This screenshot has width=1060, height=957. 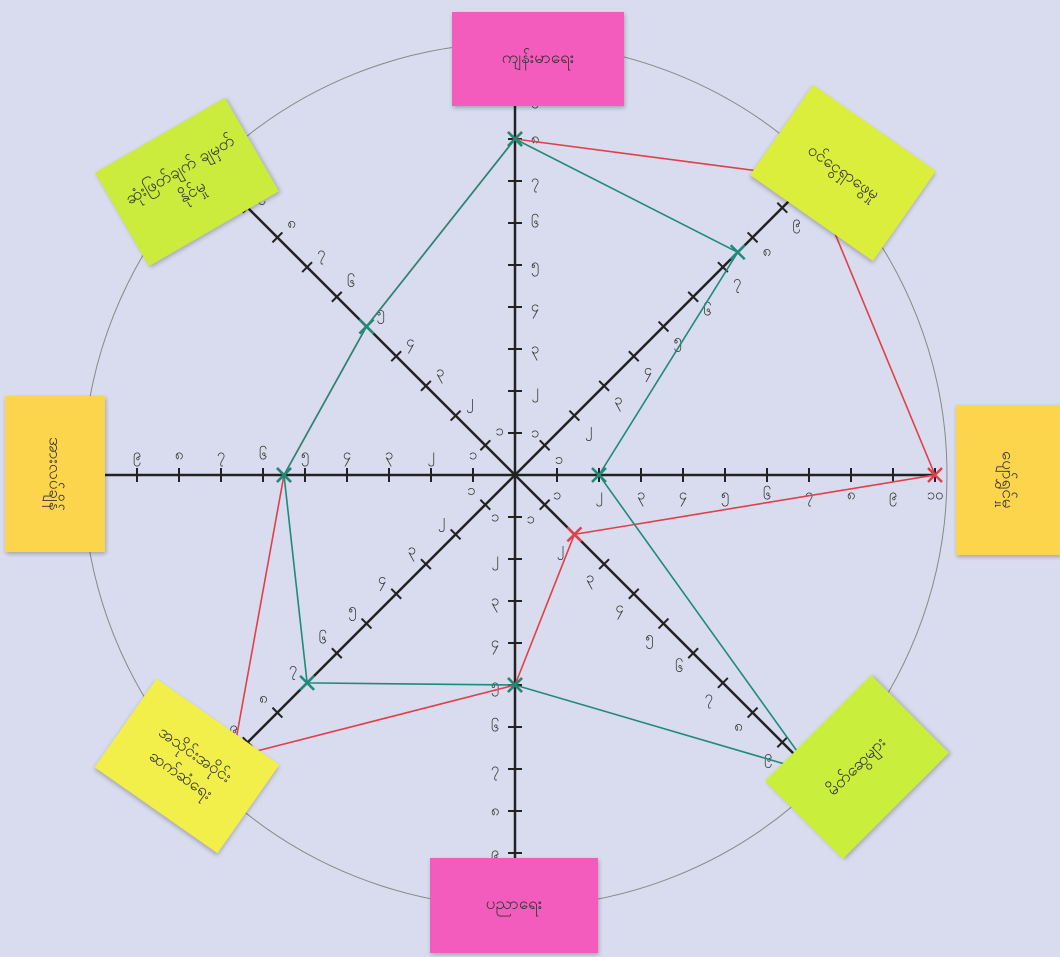 I want to click on axis-note: ကျန်းမာရေး, so click(x=538, y=59).